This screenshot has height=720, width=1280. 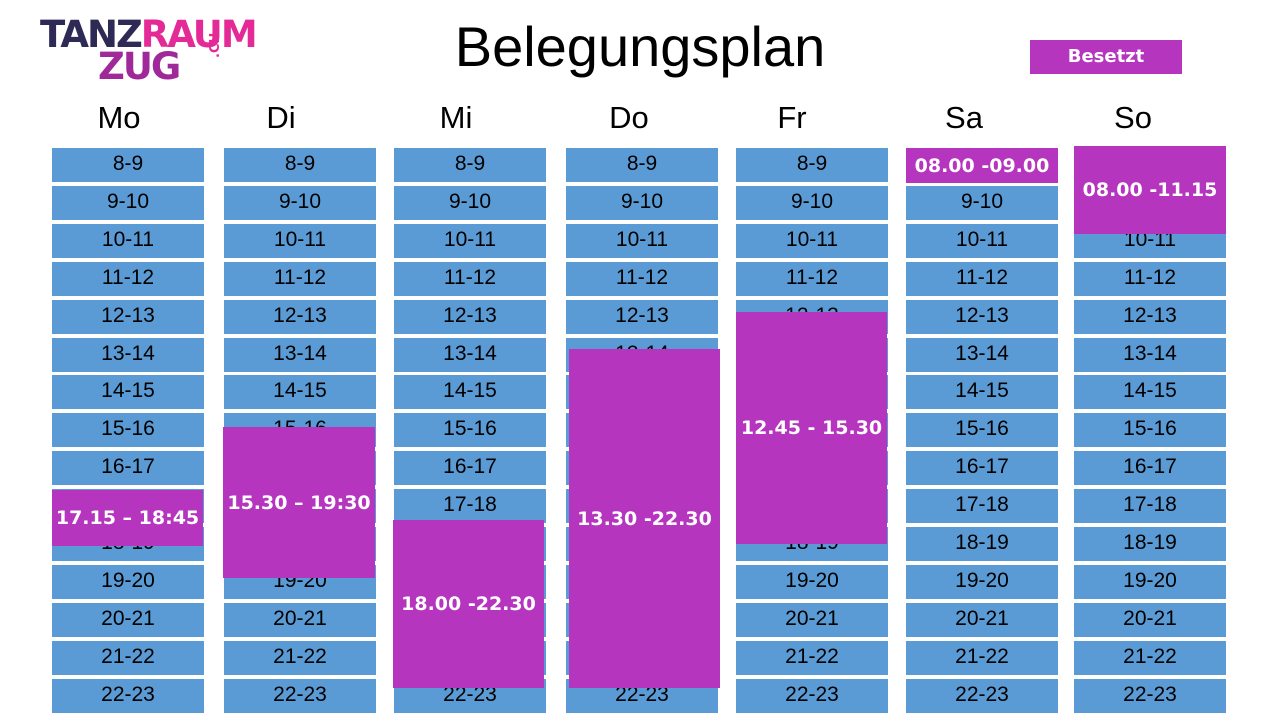 What do you see at coordinates (300, 165) in the screenshot?
I see `time-slot-di-8-9: 8-9` at bounding box center [300, 165].